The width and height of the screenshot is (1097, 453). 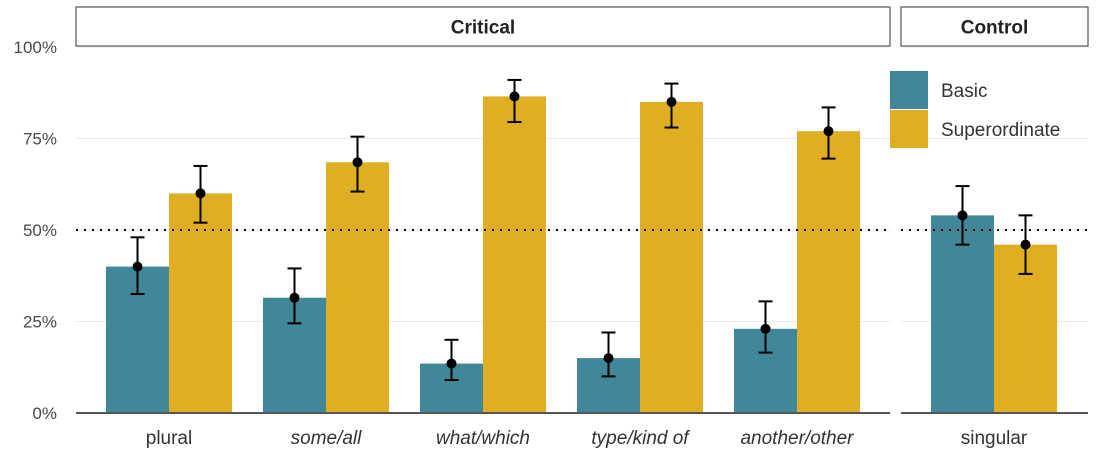 I want to click on x-tick-label: what/which, so click(x=483, y=438).